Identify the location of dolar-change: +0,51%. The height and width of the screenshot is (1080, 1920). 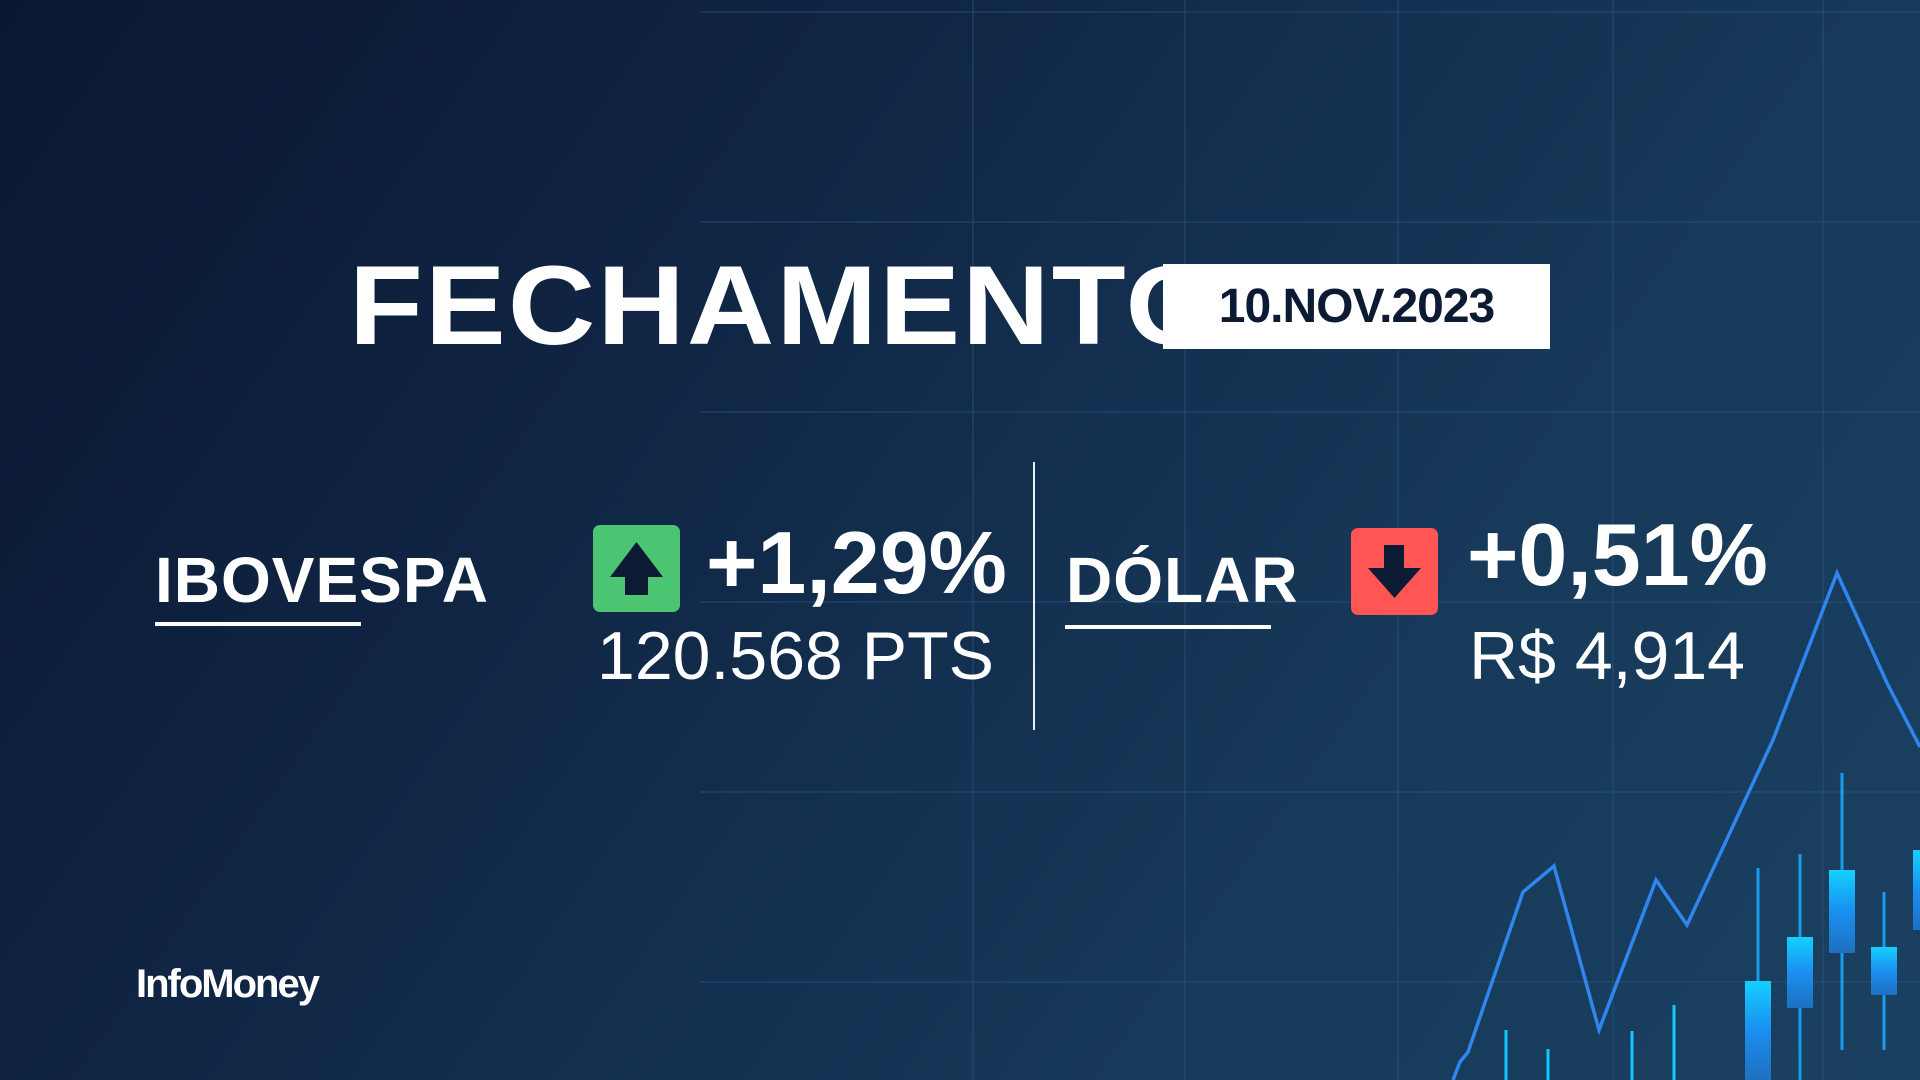
(1617, 554).